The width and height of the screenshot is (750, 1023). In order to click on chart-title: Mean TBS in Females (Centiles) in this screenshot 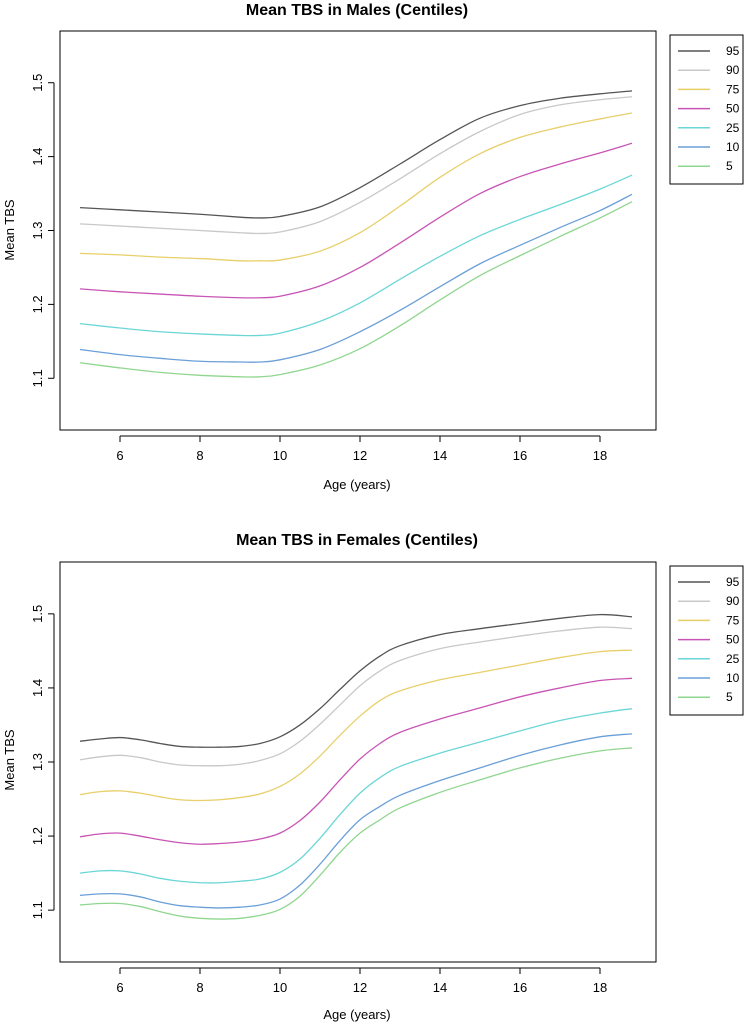, I will do `click(357, 540)`.